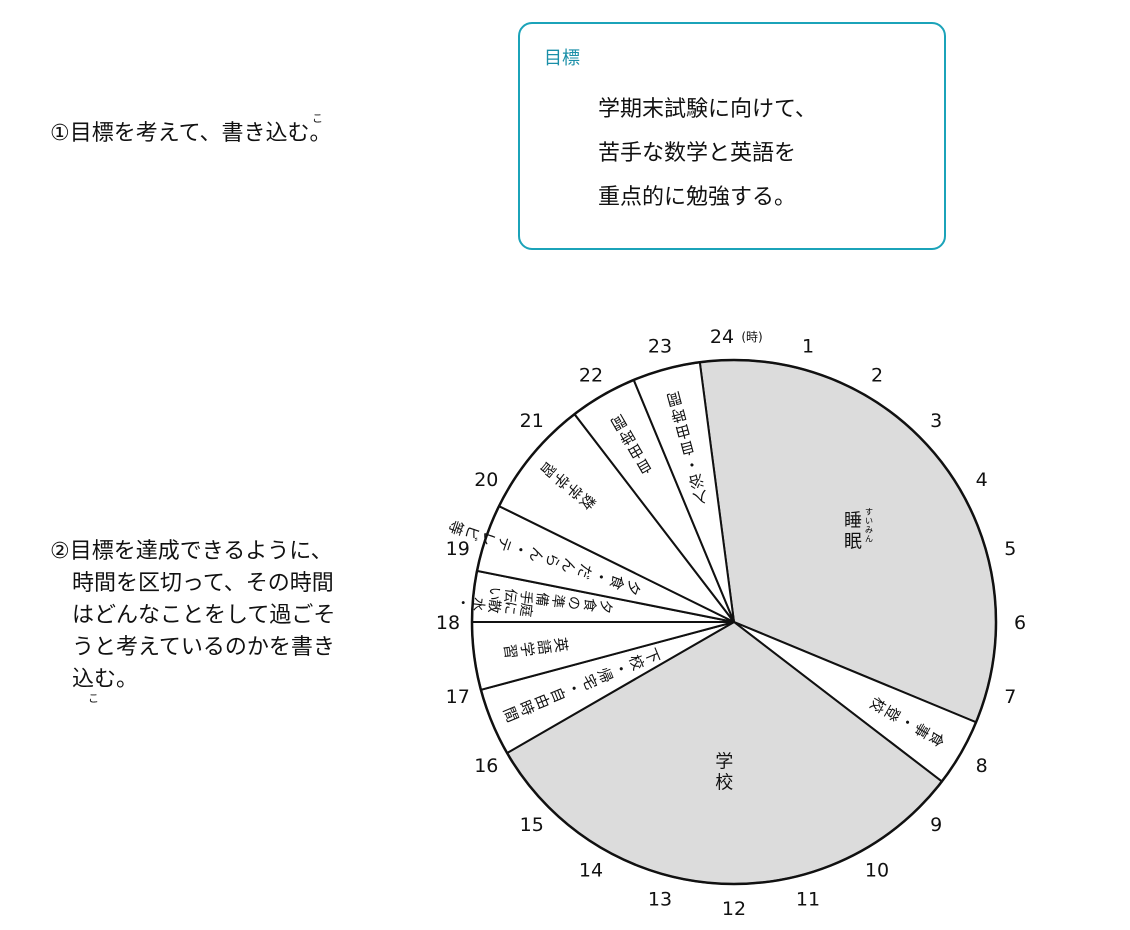 This screenshot has width=1130, height=930. What do you see at coordinates (448, 623) in the screenshot?
I see `hour-tick-label: 18` at bounding box center [448, 623].